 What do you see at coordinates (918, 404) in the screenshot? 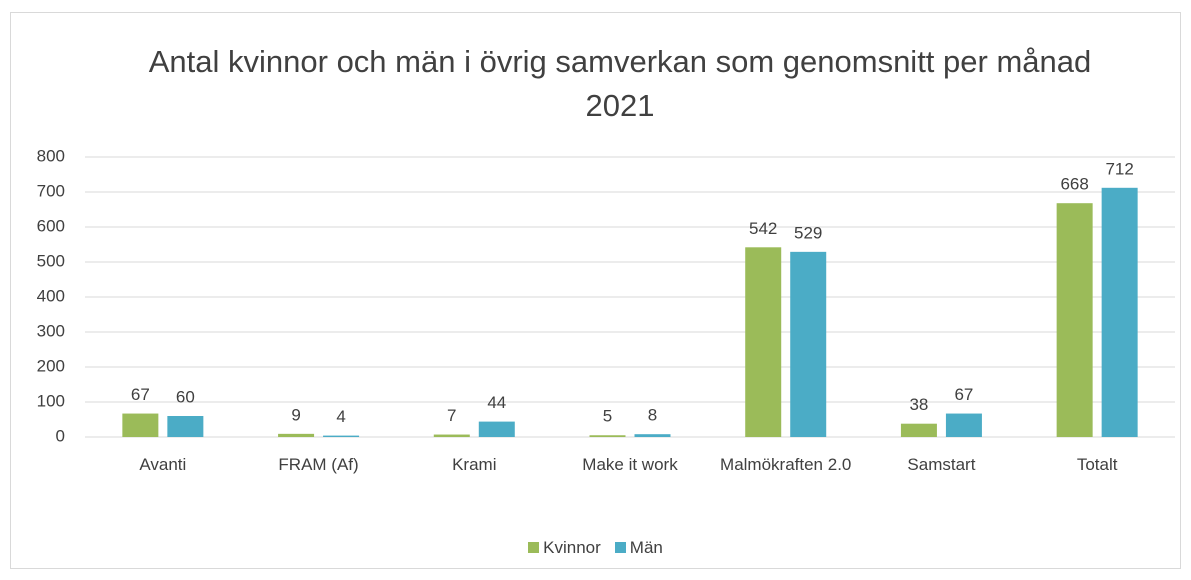
I see `data-label: 38` at bounding box center [918, 404].